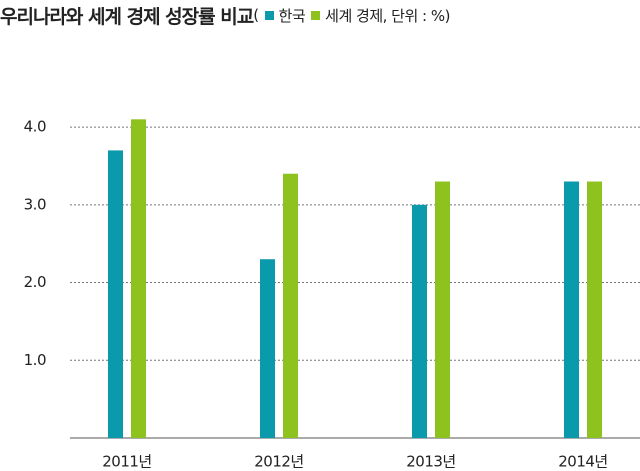  What do you see at coordinates (430, 462) in the screenshot?
I see `x-tick-label: 2013년` at bounding box center [430, 462].